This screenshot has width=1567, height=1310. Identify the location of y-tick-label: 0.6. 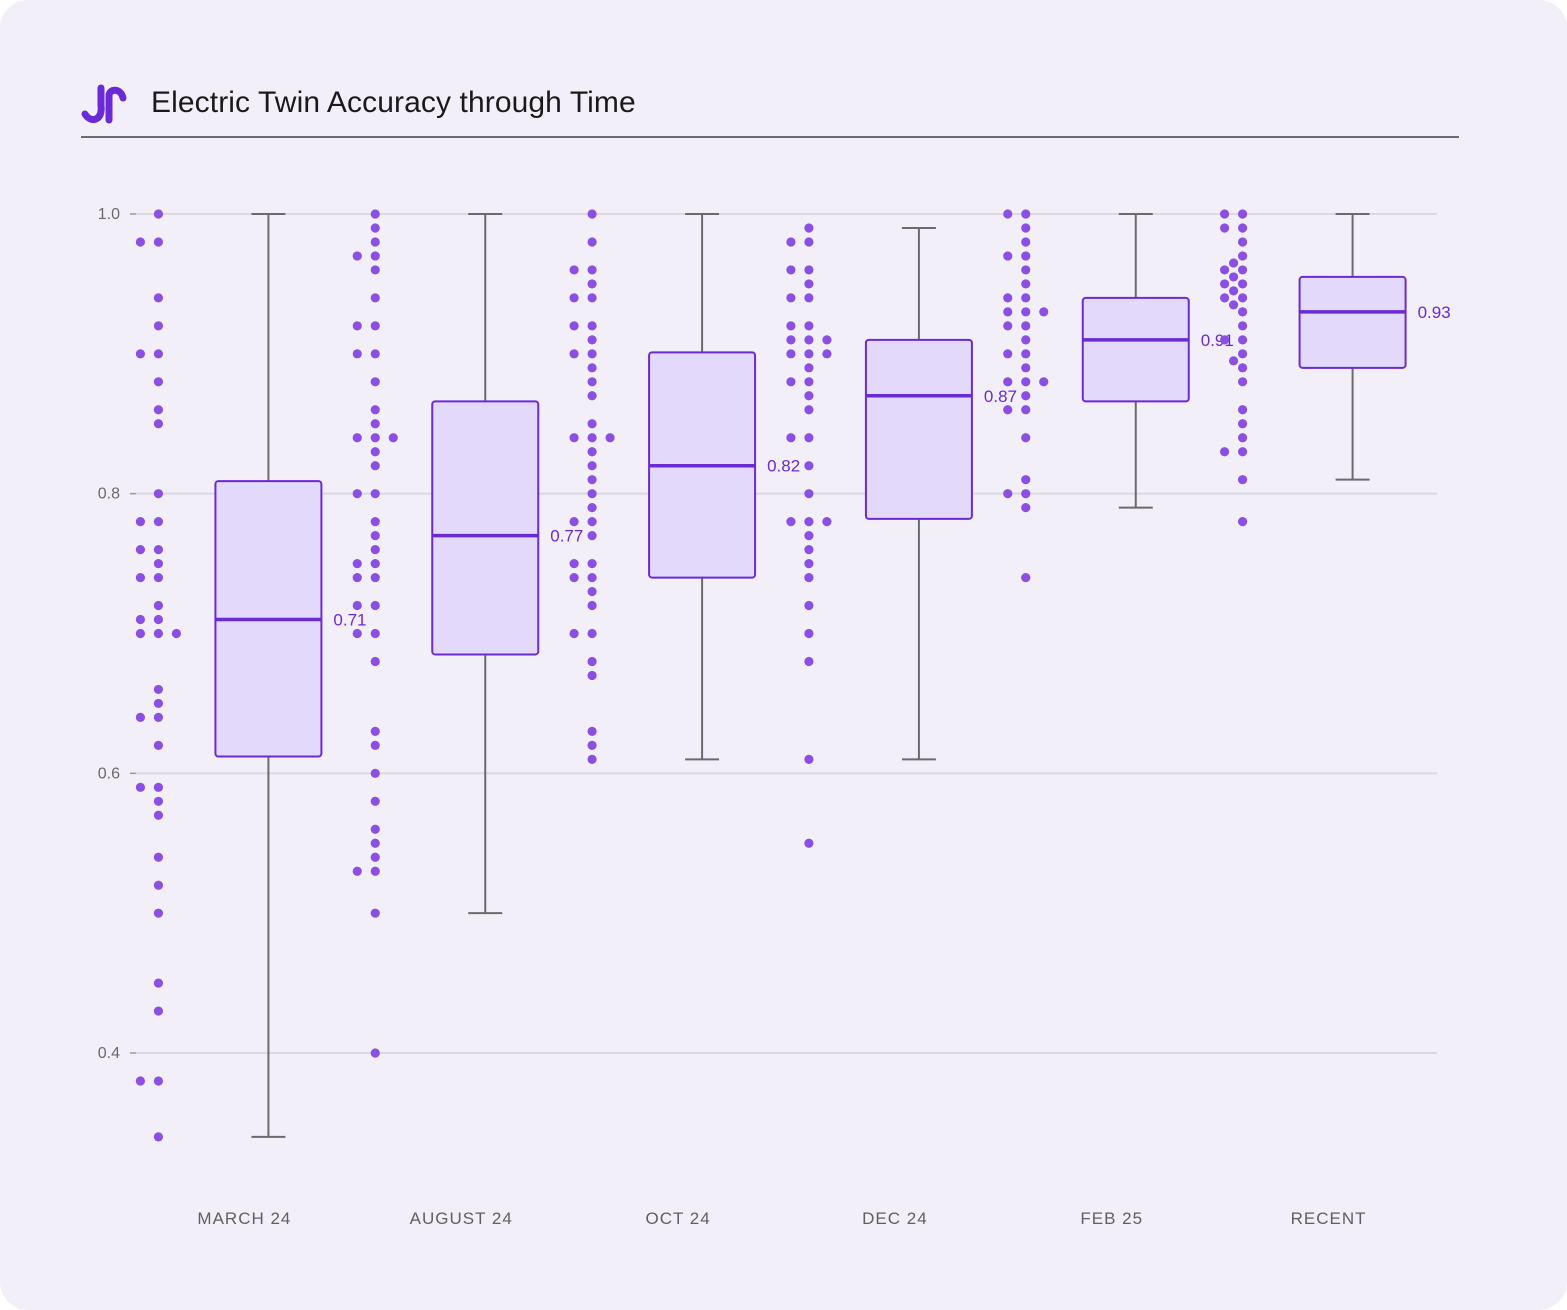
(109, 773).